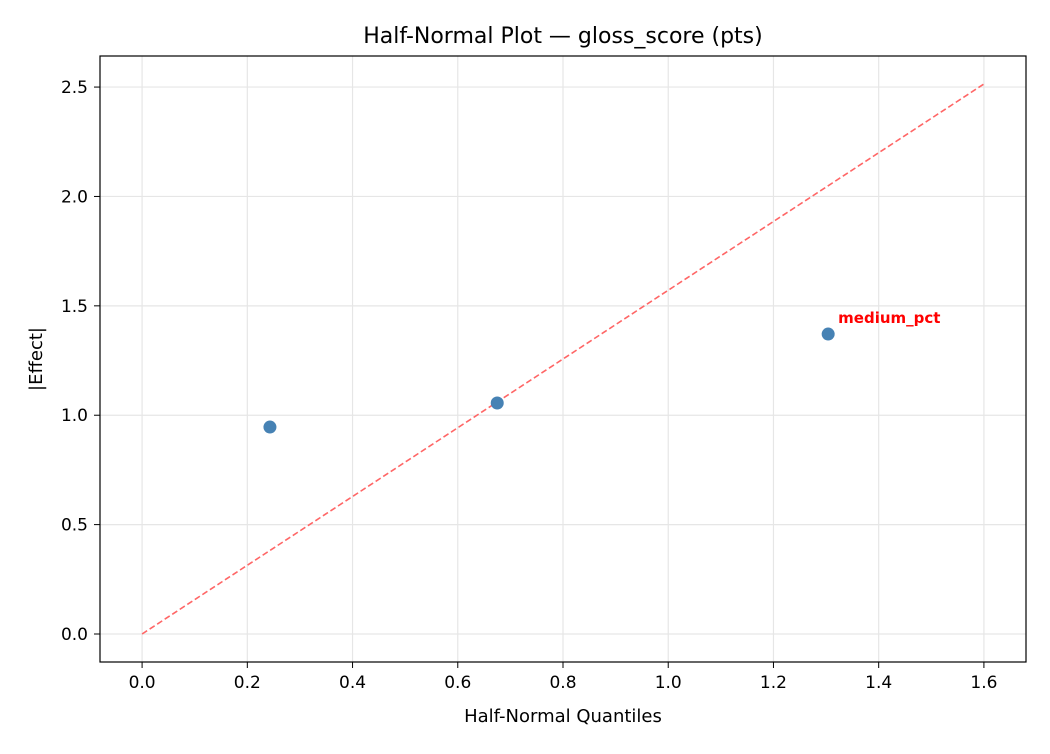 Image resolution: width=1050 pixels, height=754 pixels. I want to click on x-tick-label: 1.6, so click(983, 683).